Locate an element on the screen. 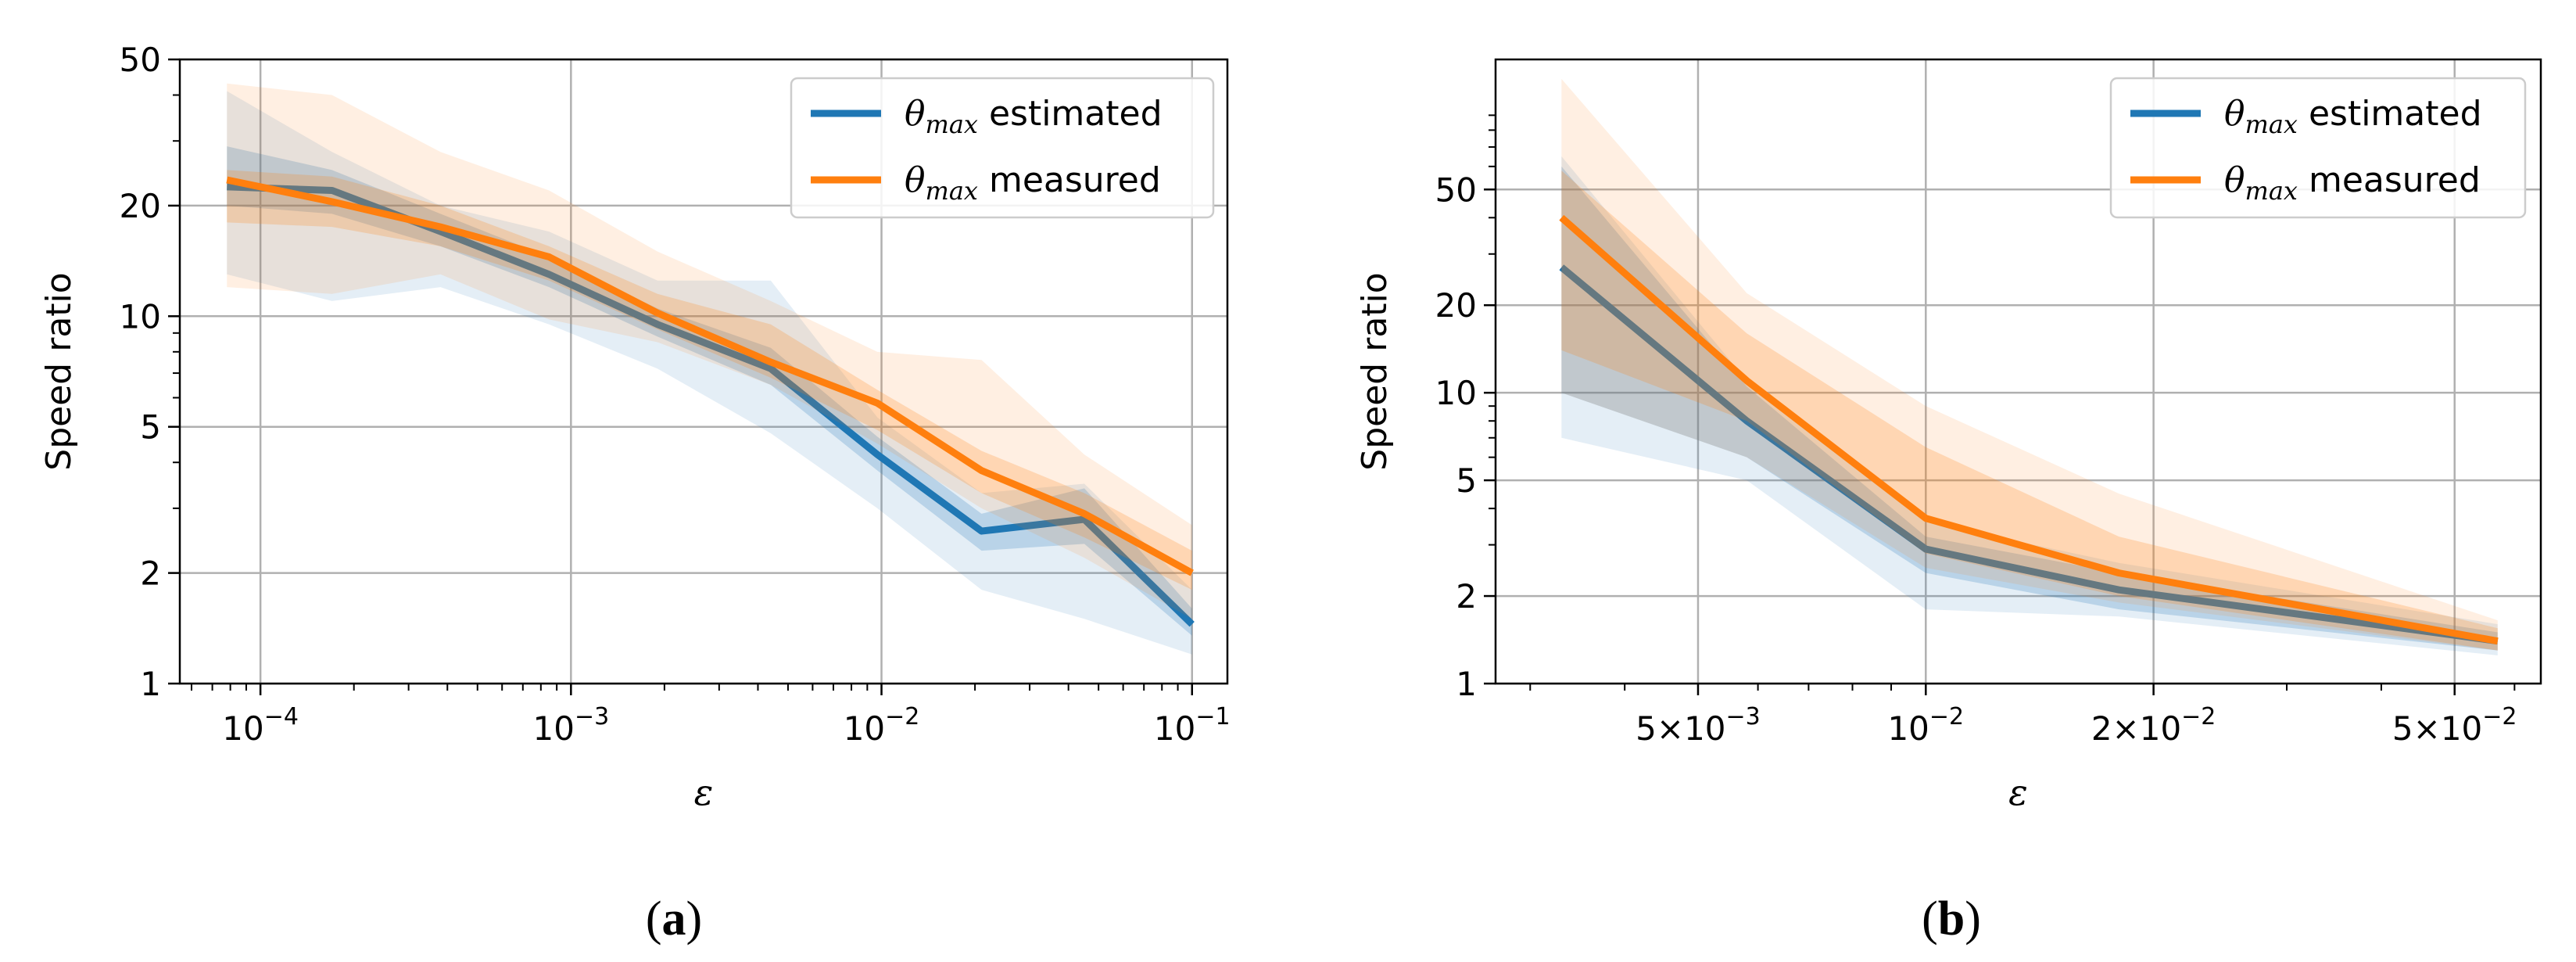  x-tick-label: 5×10⁻³ is located at coordinates (1698, 725).